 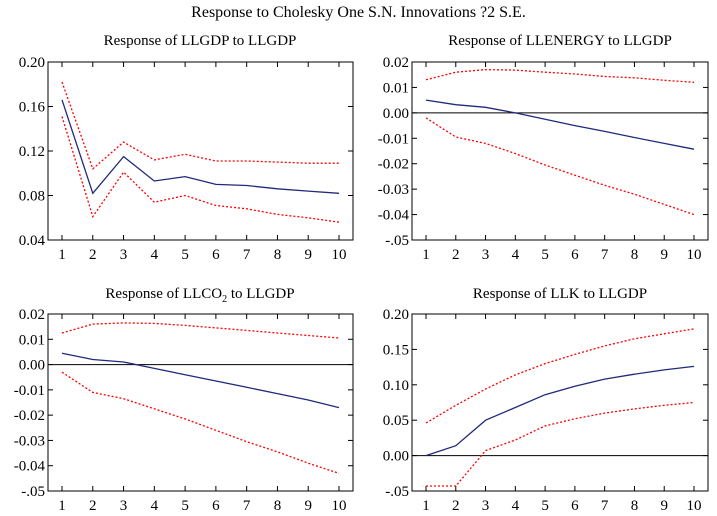 I want to click on panel-title: Response of LLGDP to LLGDP, so click(x=200, y=41).